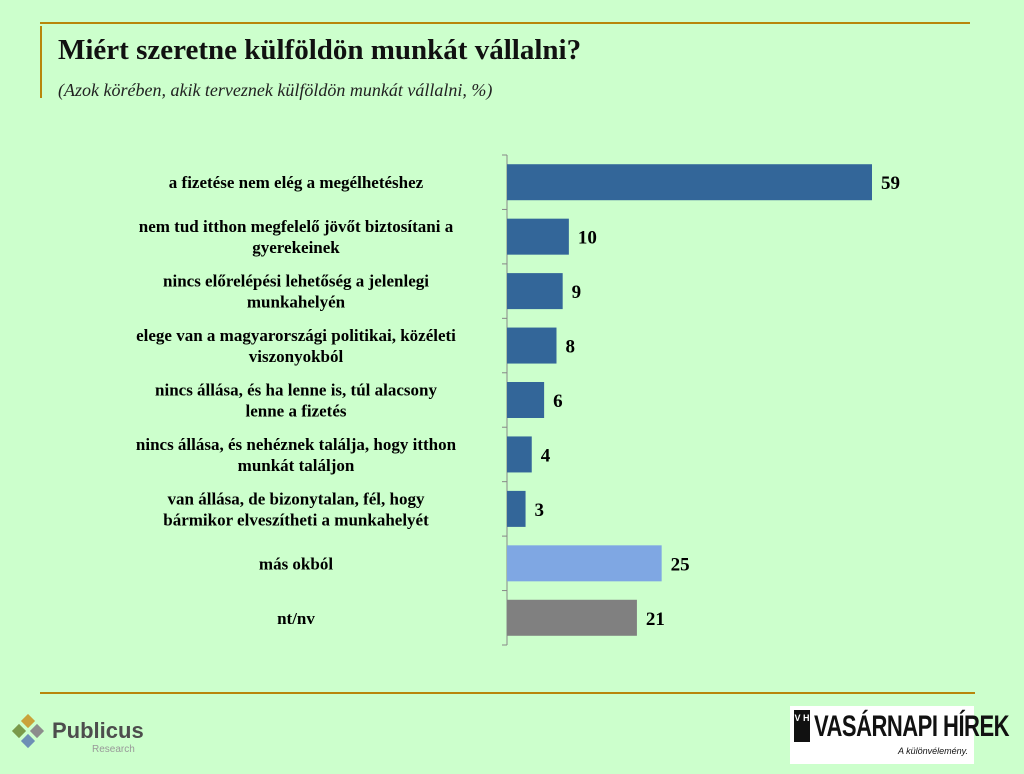  Describe the element at coordinates (296, 356) in the screenshot. I see `category-label-3: viszonyokból` at that location.